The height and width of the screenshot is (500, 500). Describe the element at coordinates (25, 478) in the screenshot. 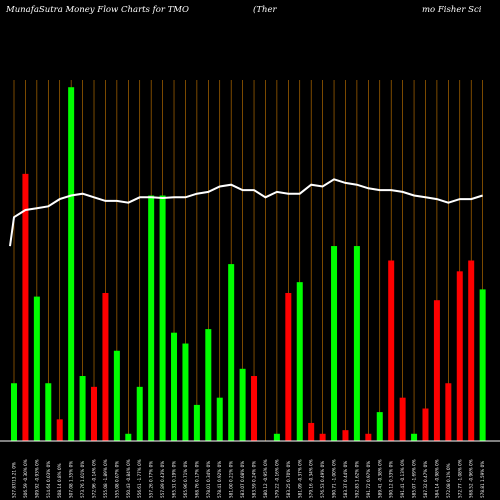

I see `x-tick-label: 506.59 -0.30% 0%` at that location.